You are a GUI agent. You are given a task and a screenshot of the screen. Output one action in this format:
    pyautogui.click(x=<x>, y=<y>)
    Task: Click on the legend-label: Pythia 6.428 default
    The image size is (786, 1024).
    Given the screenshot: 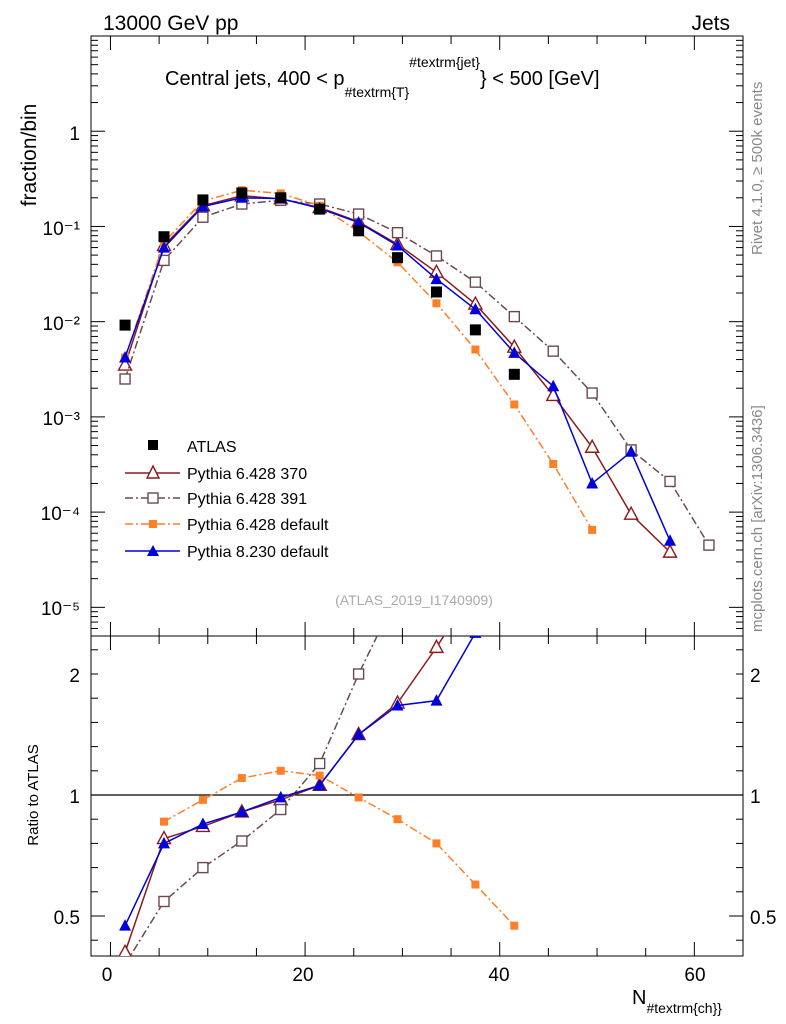 What is the action you would take?
    pyautogui.click(x=258, y=525)
    